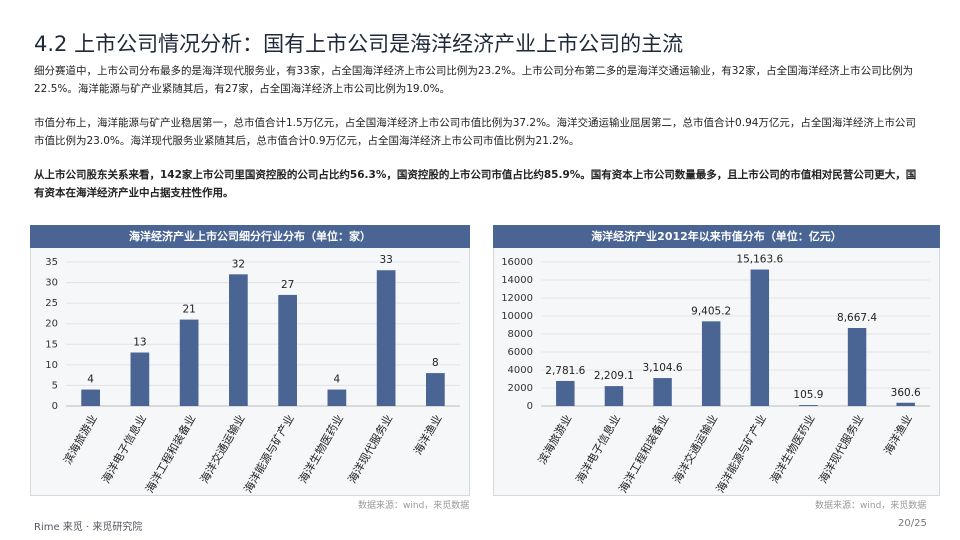 This screenshot has width=960, height=540. I want to click on chart-title: 海洋经济产业2012年以来市值分布（单位：亿元）, so click(716, 236).